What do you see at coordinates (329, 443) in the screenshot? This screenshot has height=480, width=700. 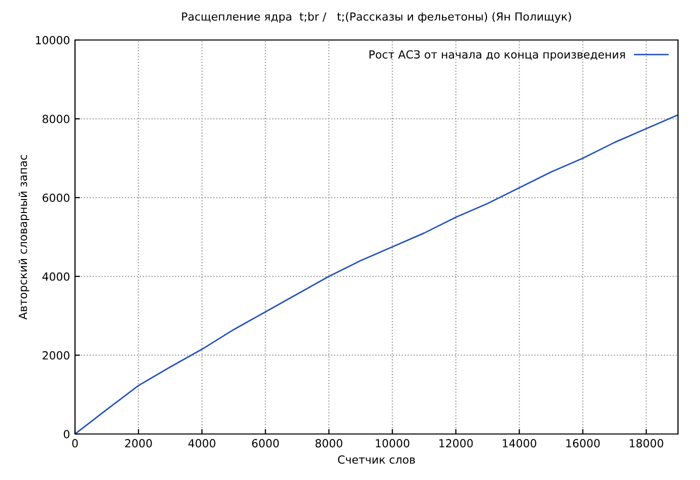 I see `x-tick-label: 8000` at bounding box center [329, 443].